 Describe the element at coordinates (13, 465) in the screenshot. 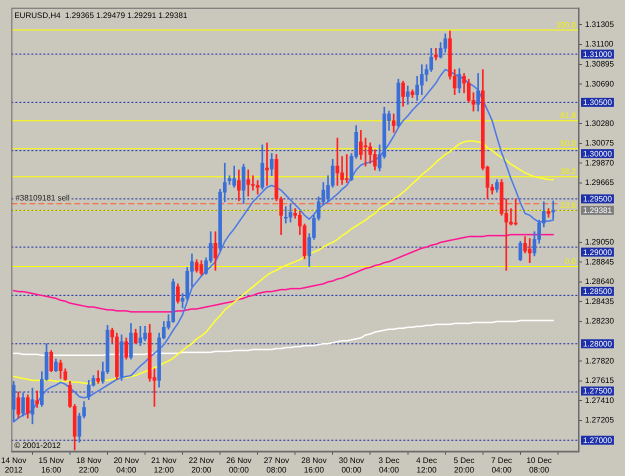

I see `x-tick-label: 14 Nov 2012` at that location.